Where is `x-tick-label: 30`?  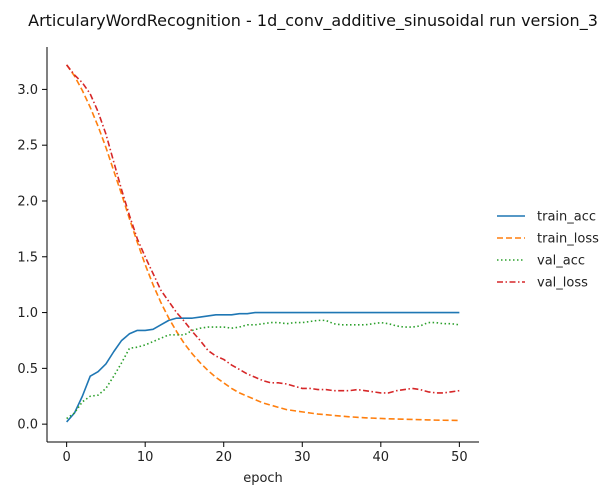 x-tick-label: 30 is located at coordinates (302, 457).